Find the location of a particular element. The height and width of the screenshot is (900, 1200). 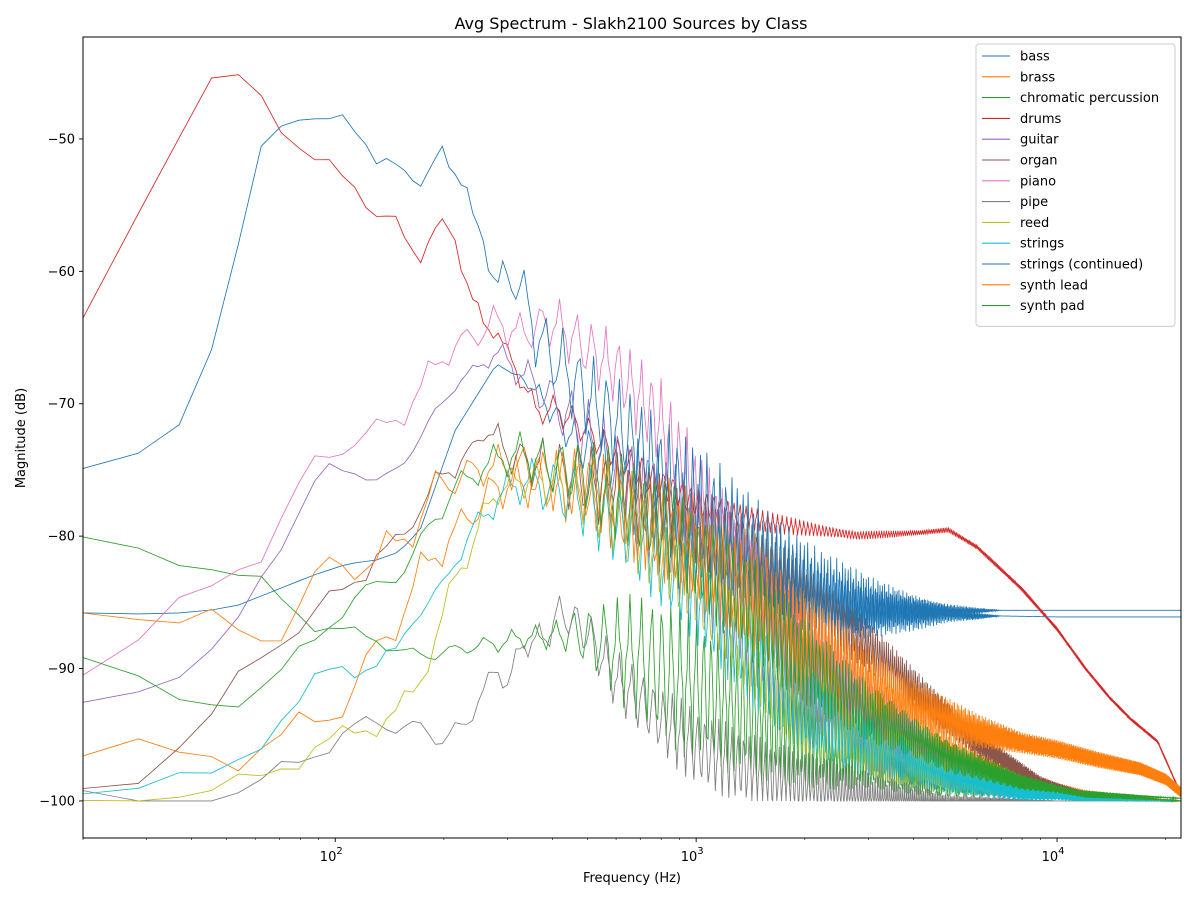

legend-label: synth lead is located at coordinates (1054, 285).